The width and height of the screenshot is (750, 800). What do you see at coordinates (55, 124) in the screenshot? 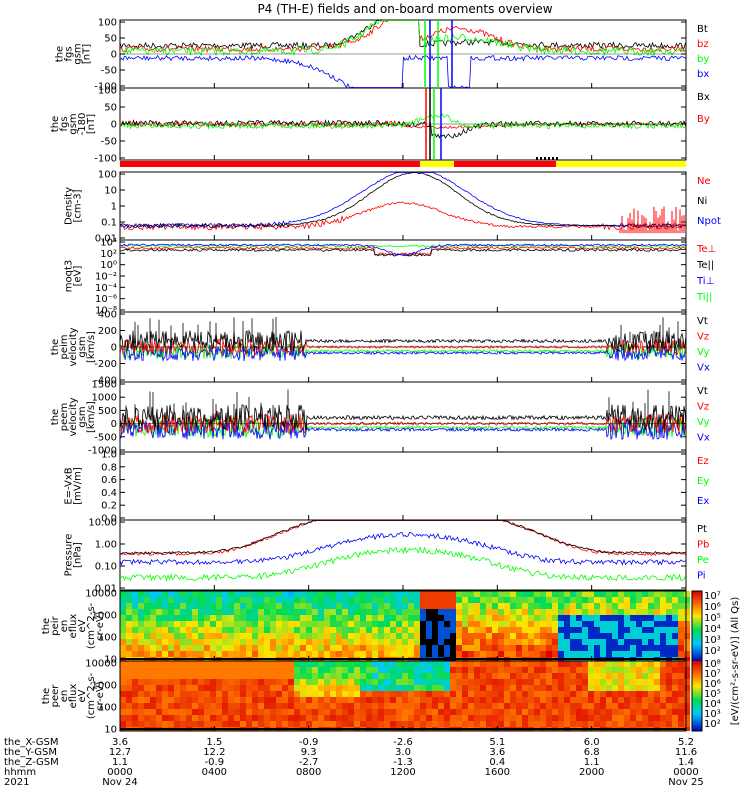
I see `y-axis-label: the` at bounding box center [55, 124].